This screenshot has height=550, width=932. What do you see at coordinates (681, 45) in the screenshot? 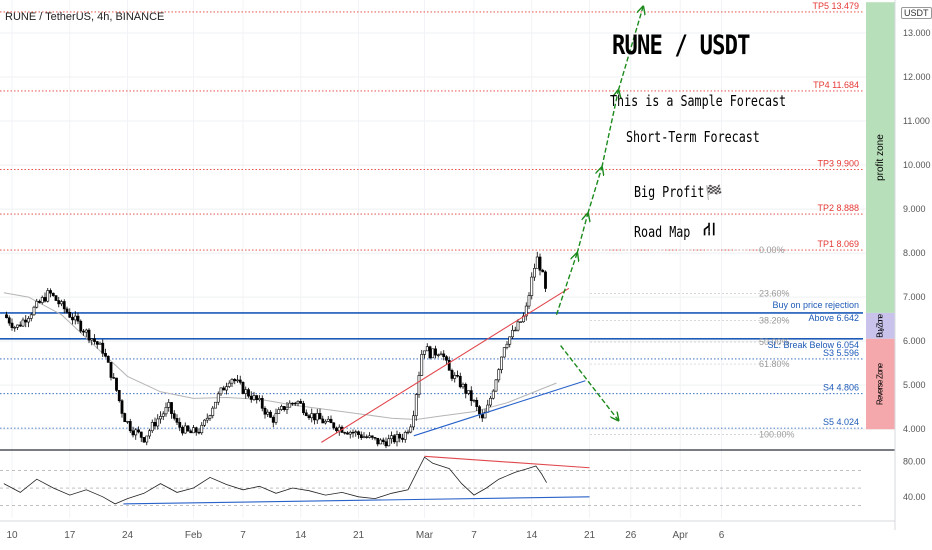
I see `forecast-title: RUNE / USDT` at bounding box center [681, 45].